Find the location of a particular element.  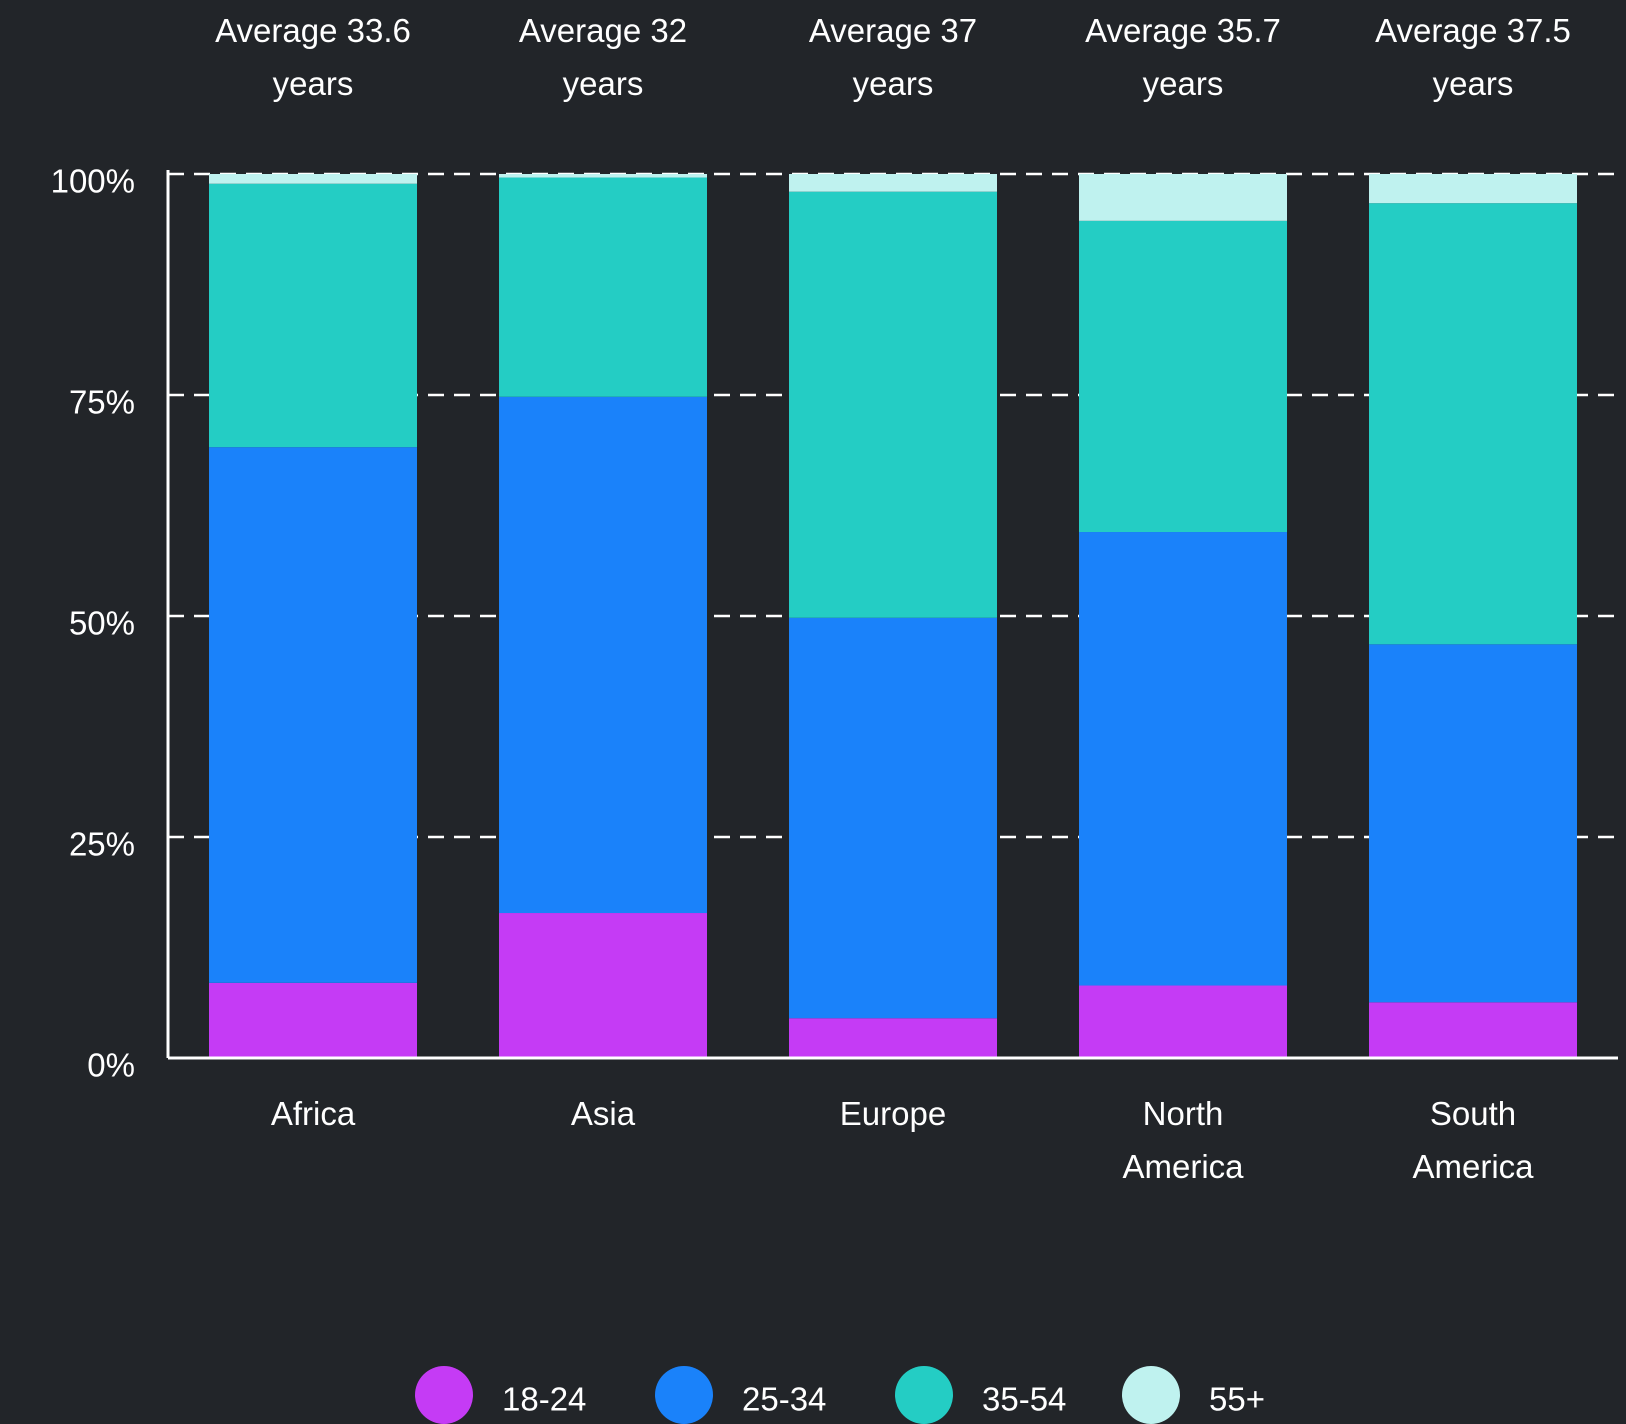

annotation: Average 33.6 years is located at coordinates (313, 57).